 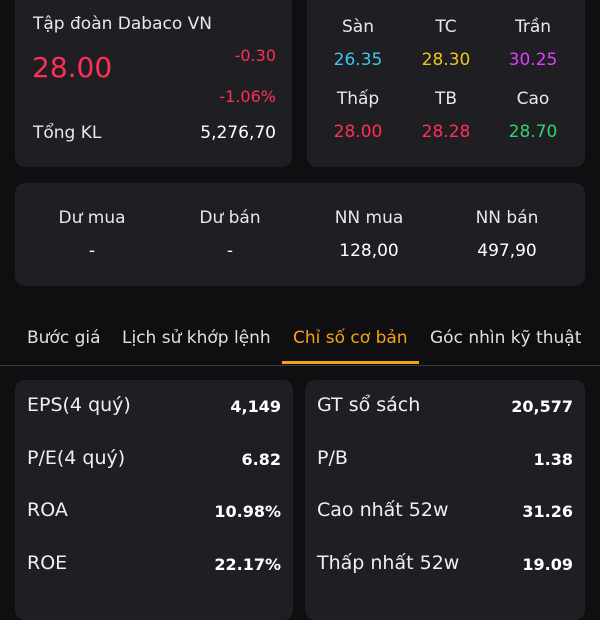 I want to click on metric-row: ROE 22.17%, so click(x=154, y=567).